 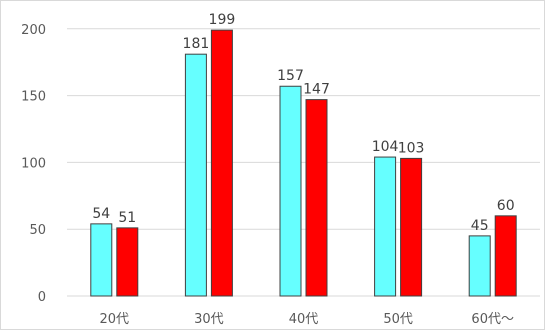 I want to click on data-label: 51, so click(x=127, y=218).